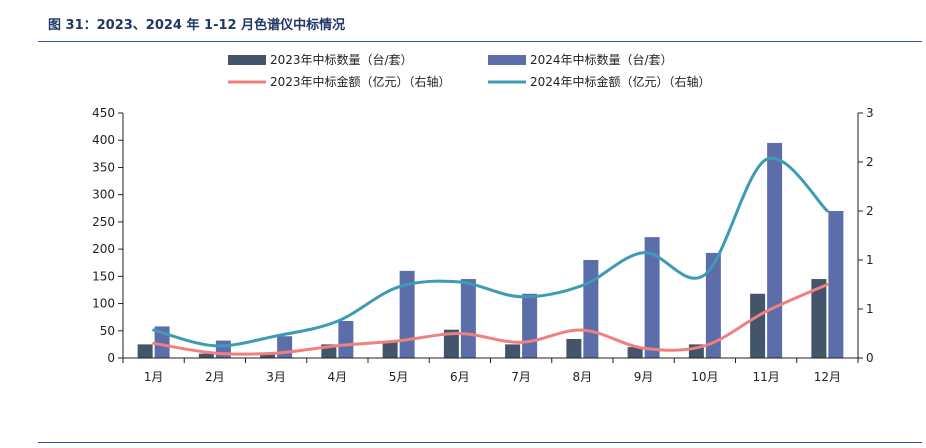 This screenshot has width=926, height=448. What do you see at coordinates (521, 377) in the screenshot?
I see `x-tick-label: 7月` at bounding box center [521, 377].